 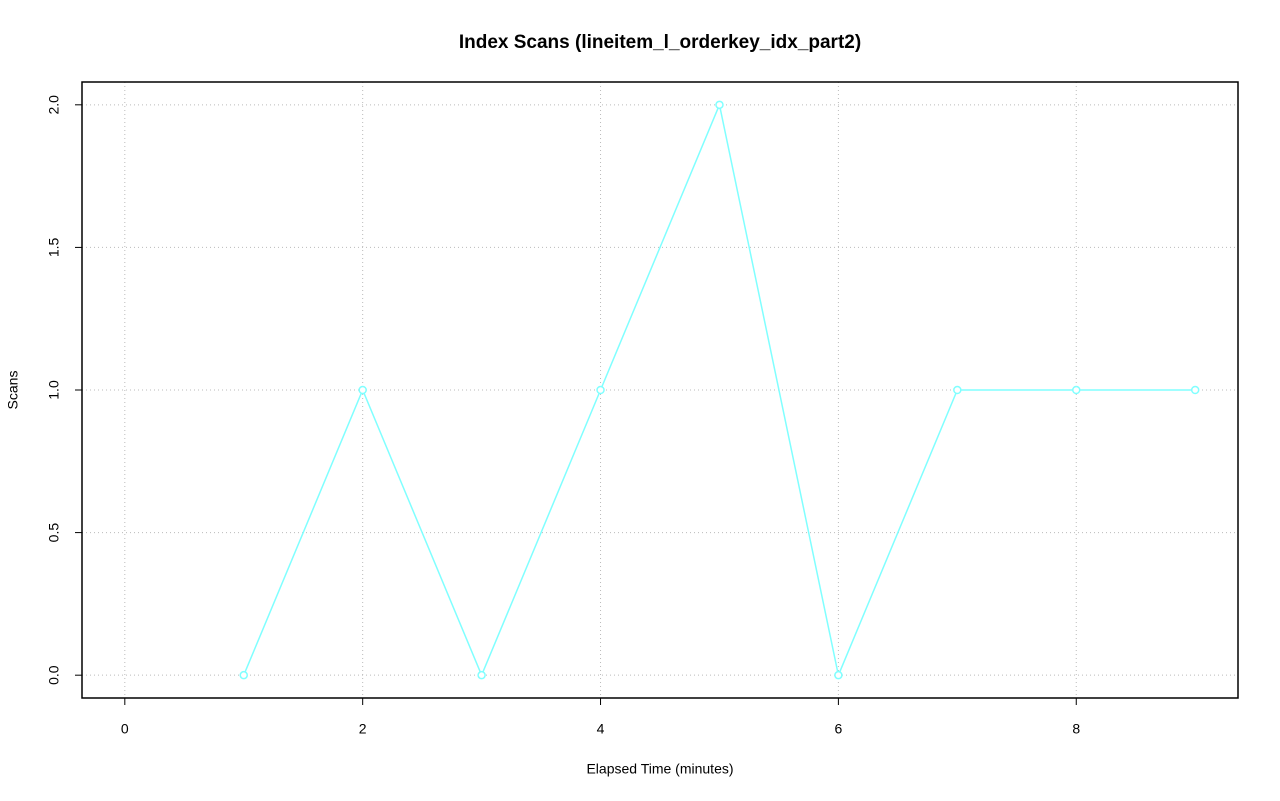 What do you see at coordinates (601, 729) in the screenshot?
I see `x-tick-label: 4` at bounding box center [601, 729].